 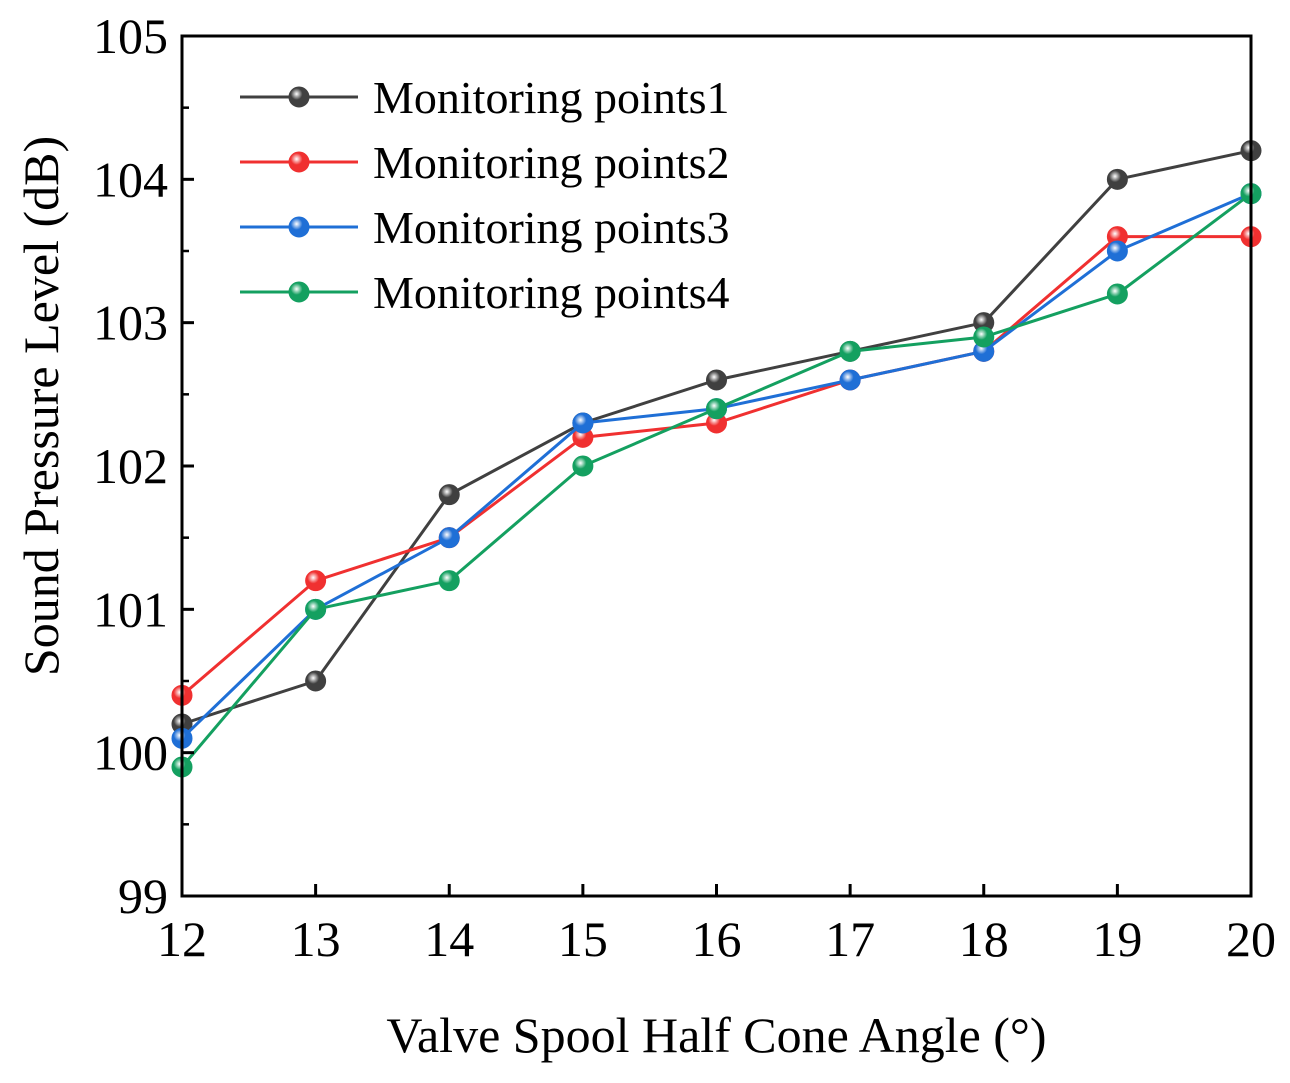 What do you see at coordinates (449, 939) in the screenshot?
I see `x-tick-label: 14` at bounding box center [449, 939].